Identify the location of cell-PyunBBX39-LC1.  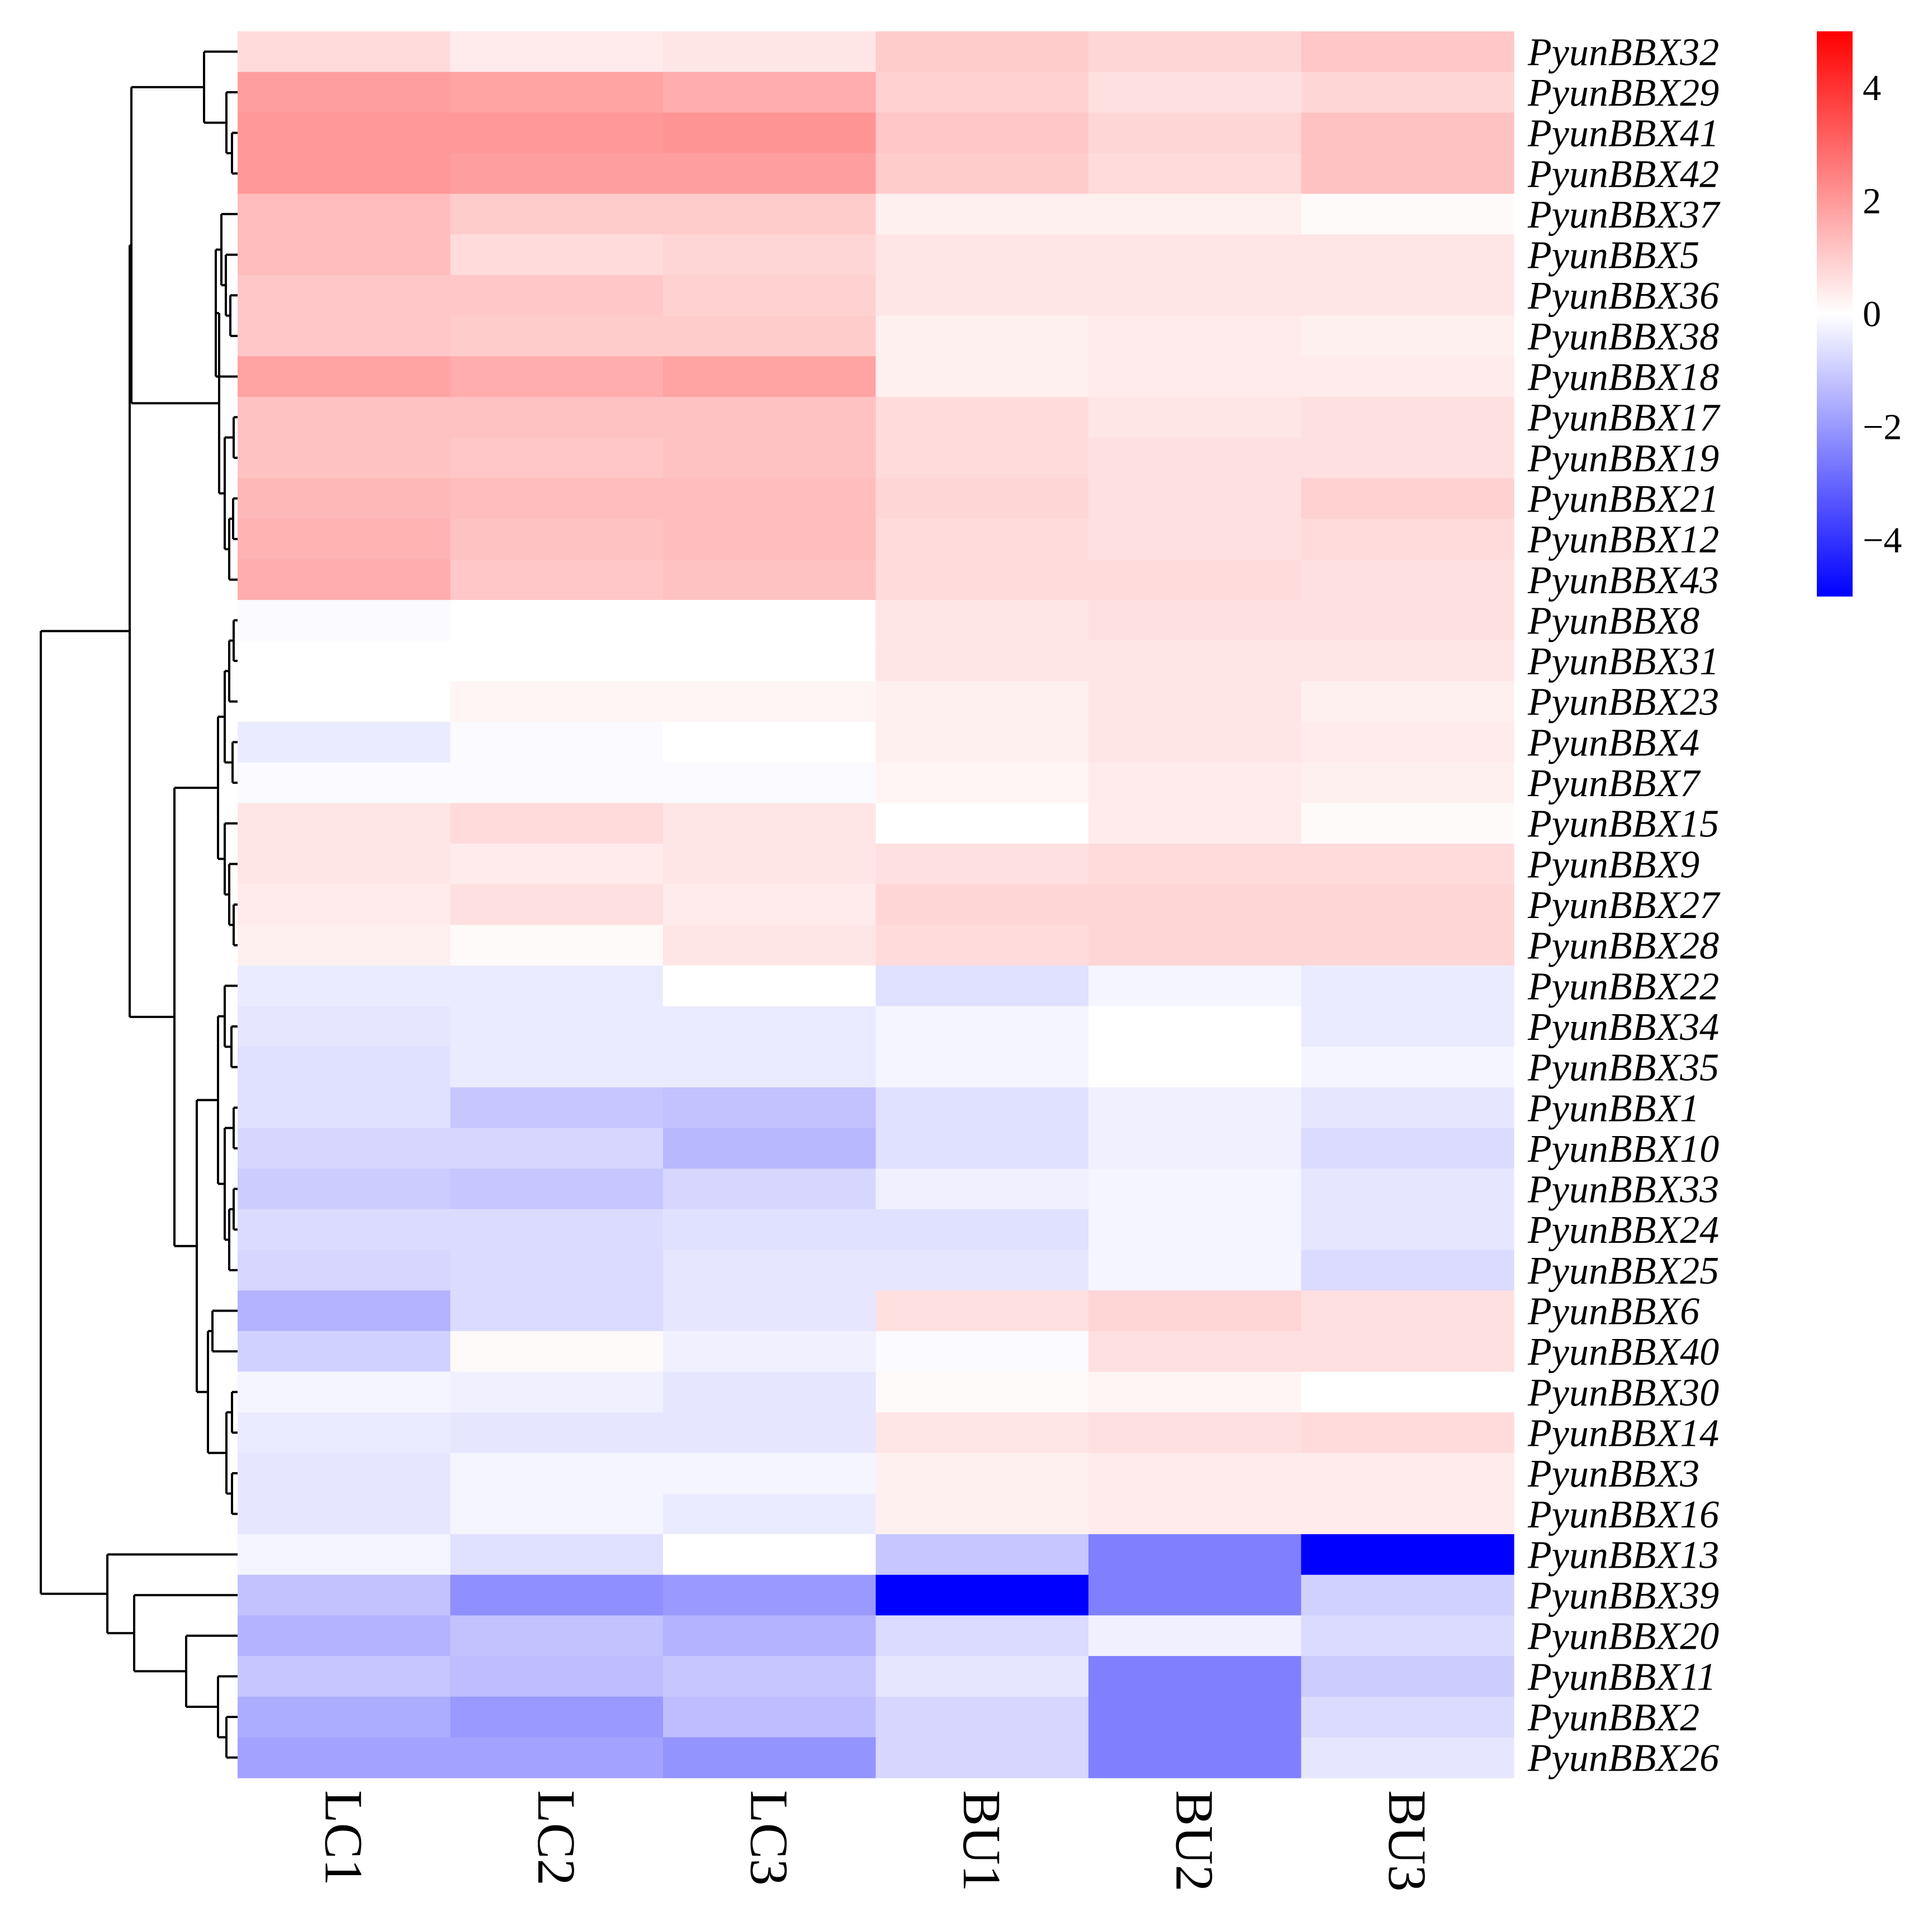
(345, 1595).